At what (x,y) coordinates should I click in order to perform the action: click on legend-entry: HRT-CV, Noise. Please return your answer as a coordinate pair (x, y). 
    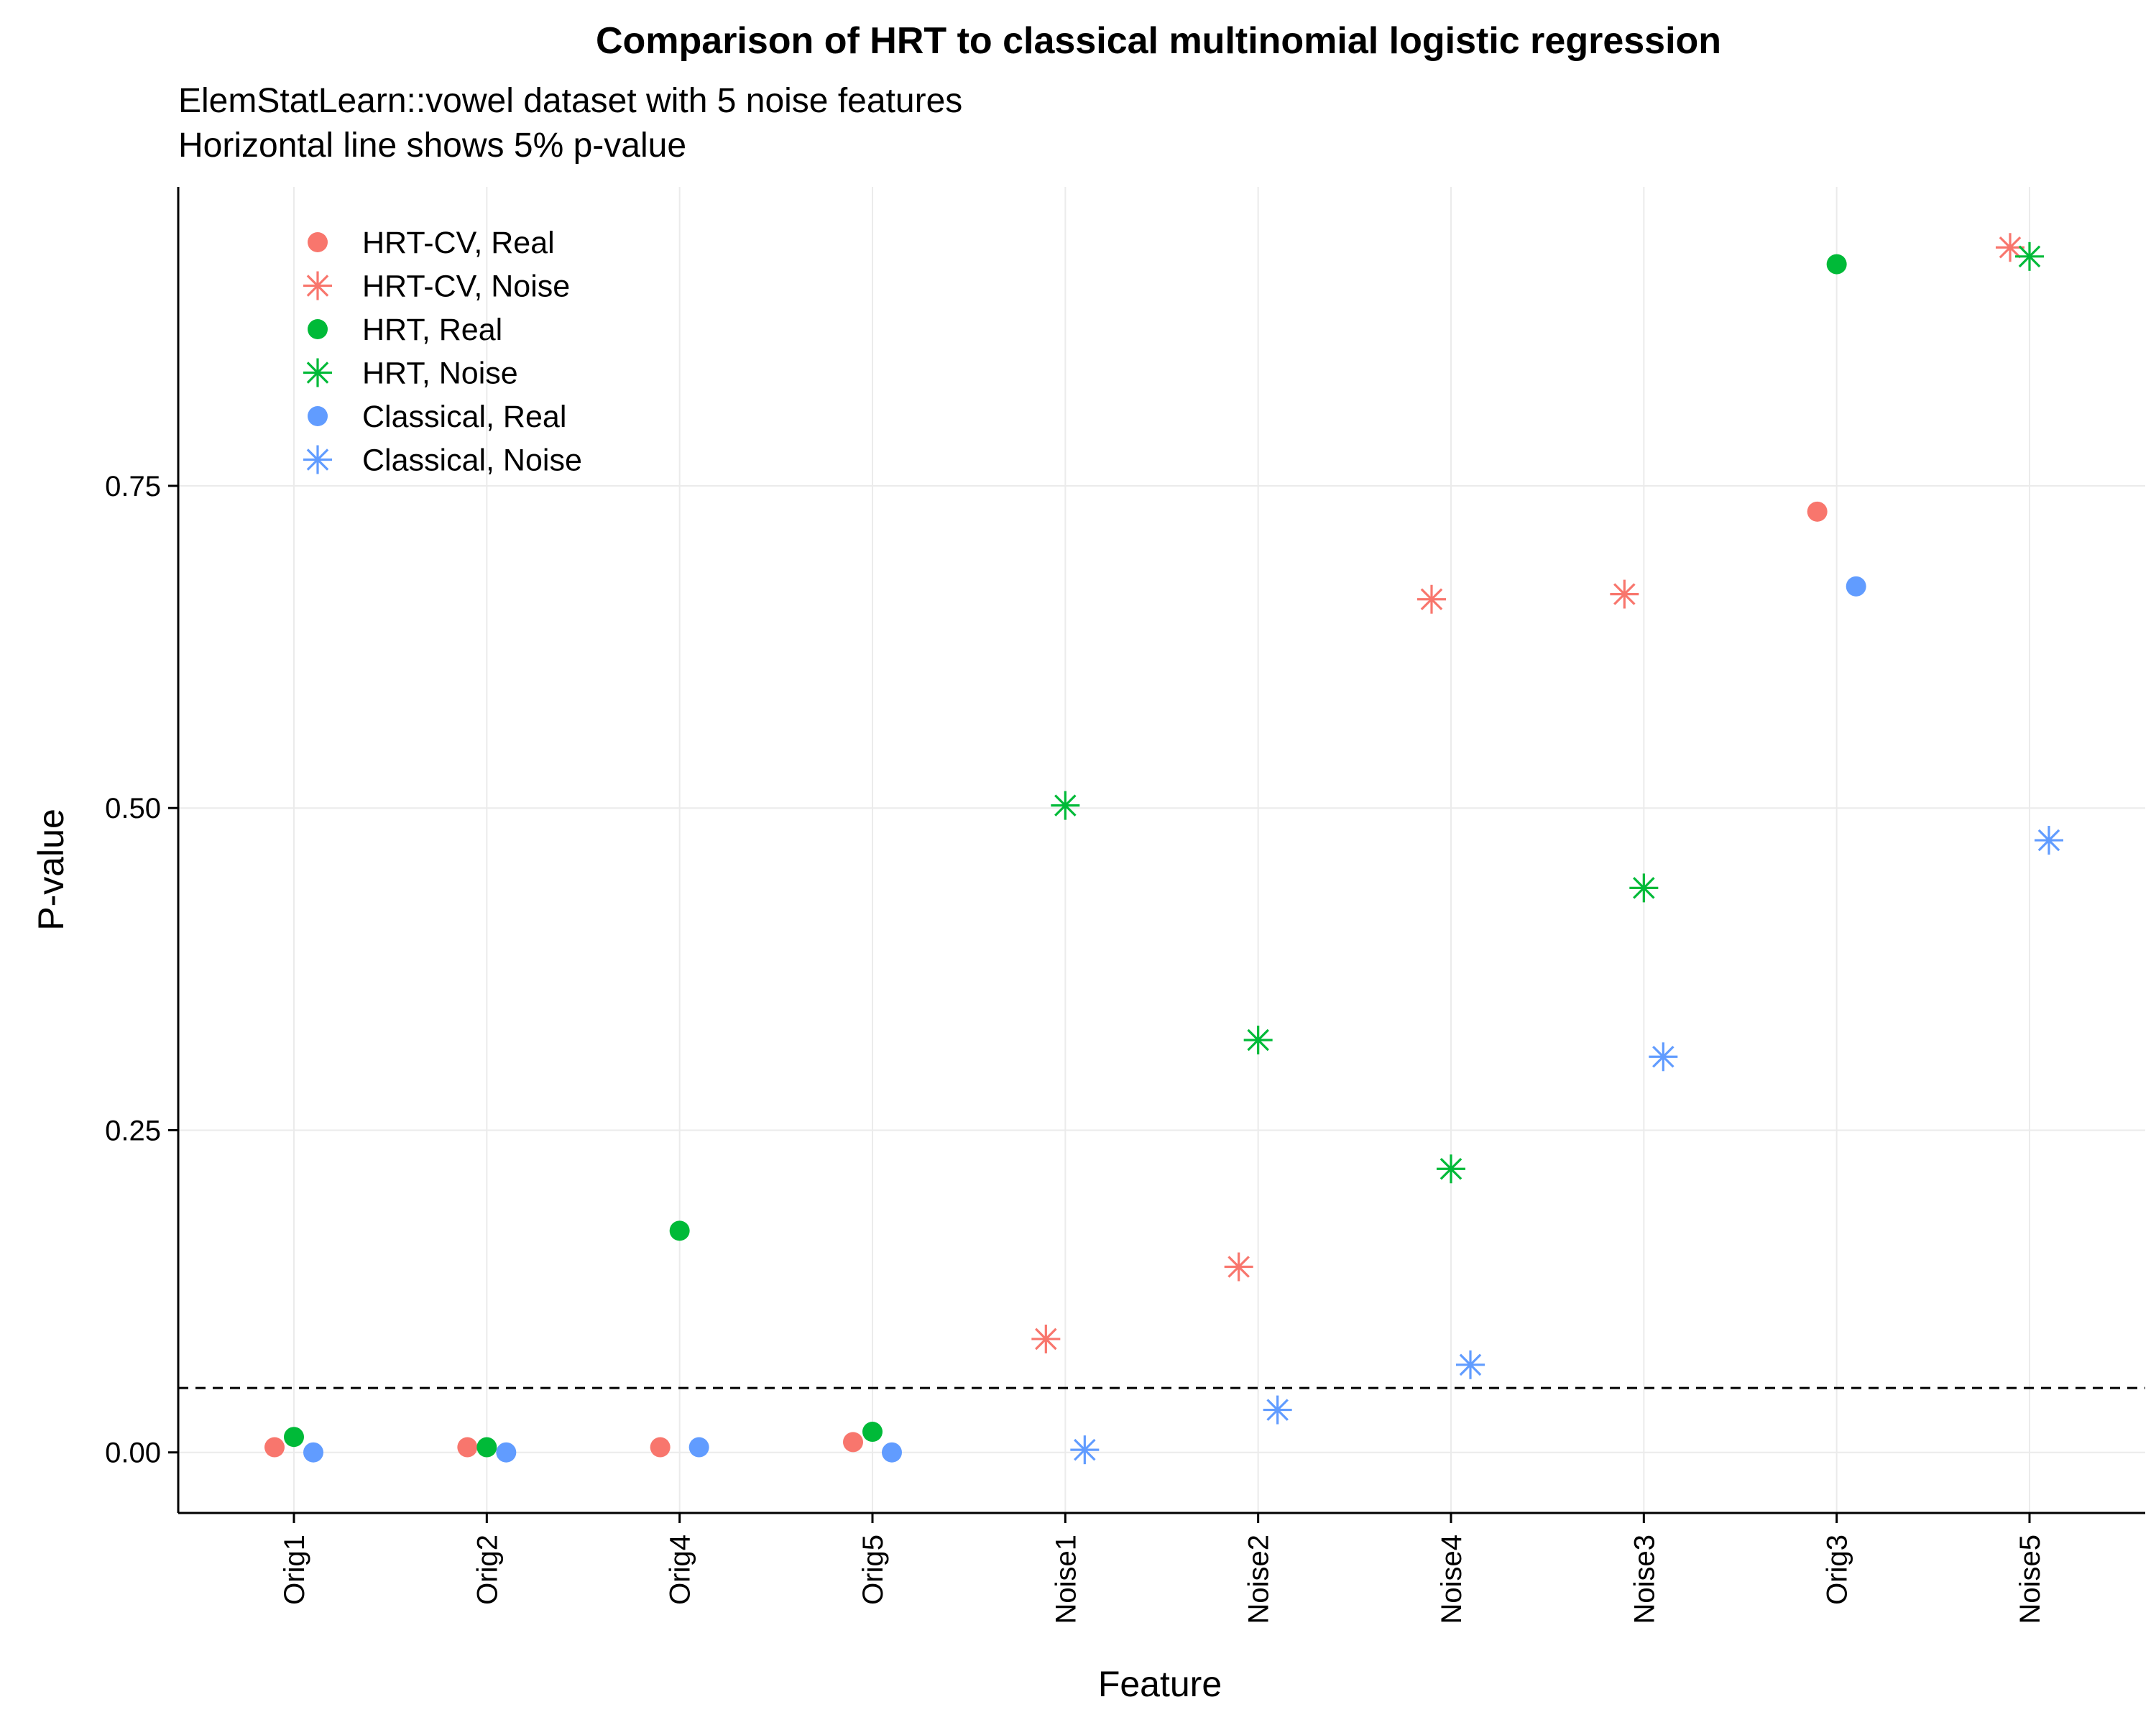
    Looking at the image, I should click on (437, 287).